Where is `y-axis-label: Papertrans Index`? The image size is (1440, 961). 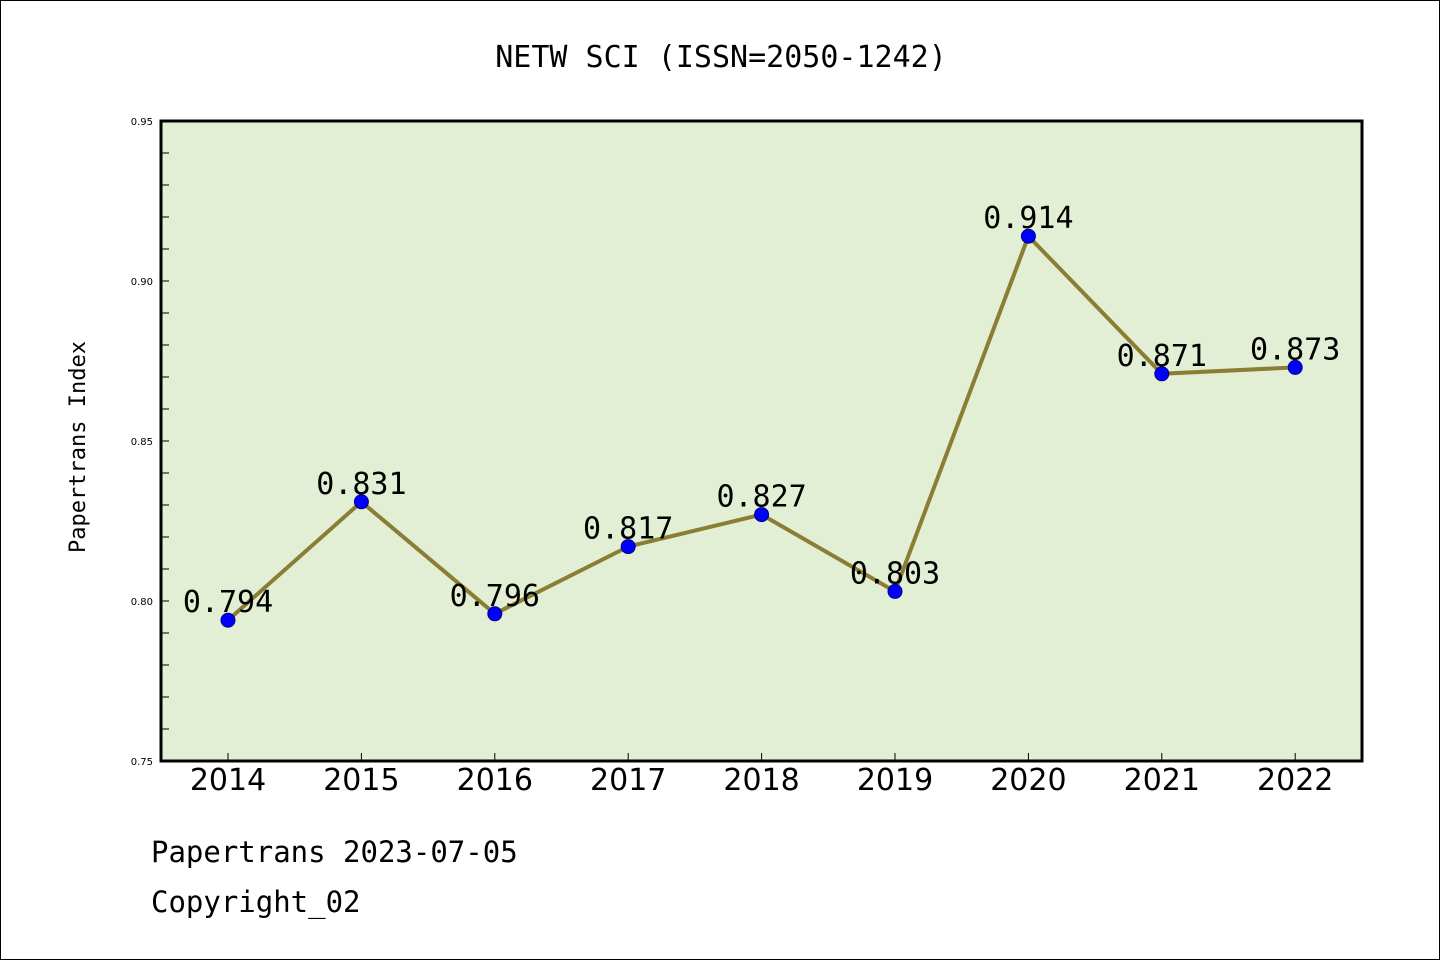 y-axis-label: Papertrans Index is located at coordinates (78, 447).